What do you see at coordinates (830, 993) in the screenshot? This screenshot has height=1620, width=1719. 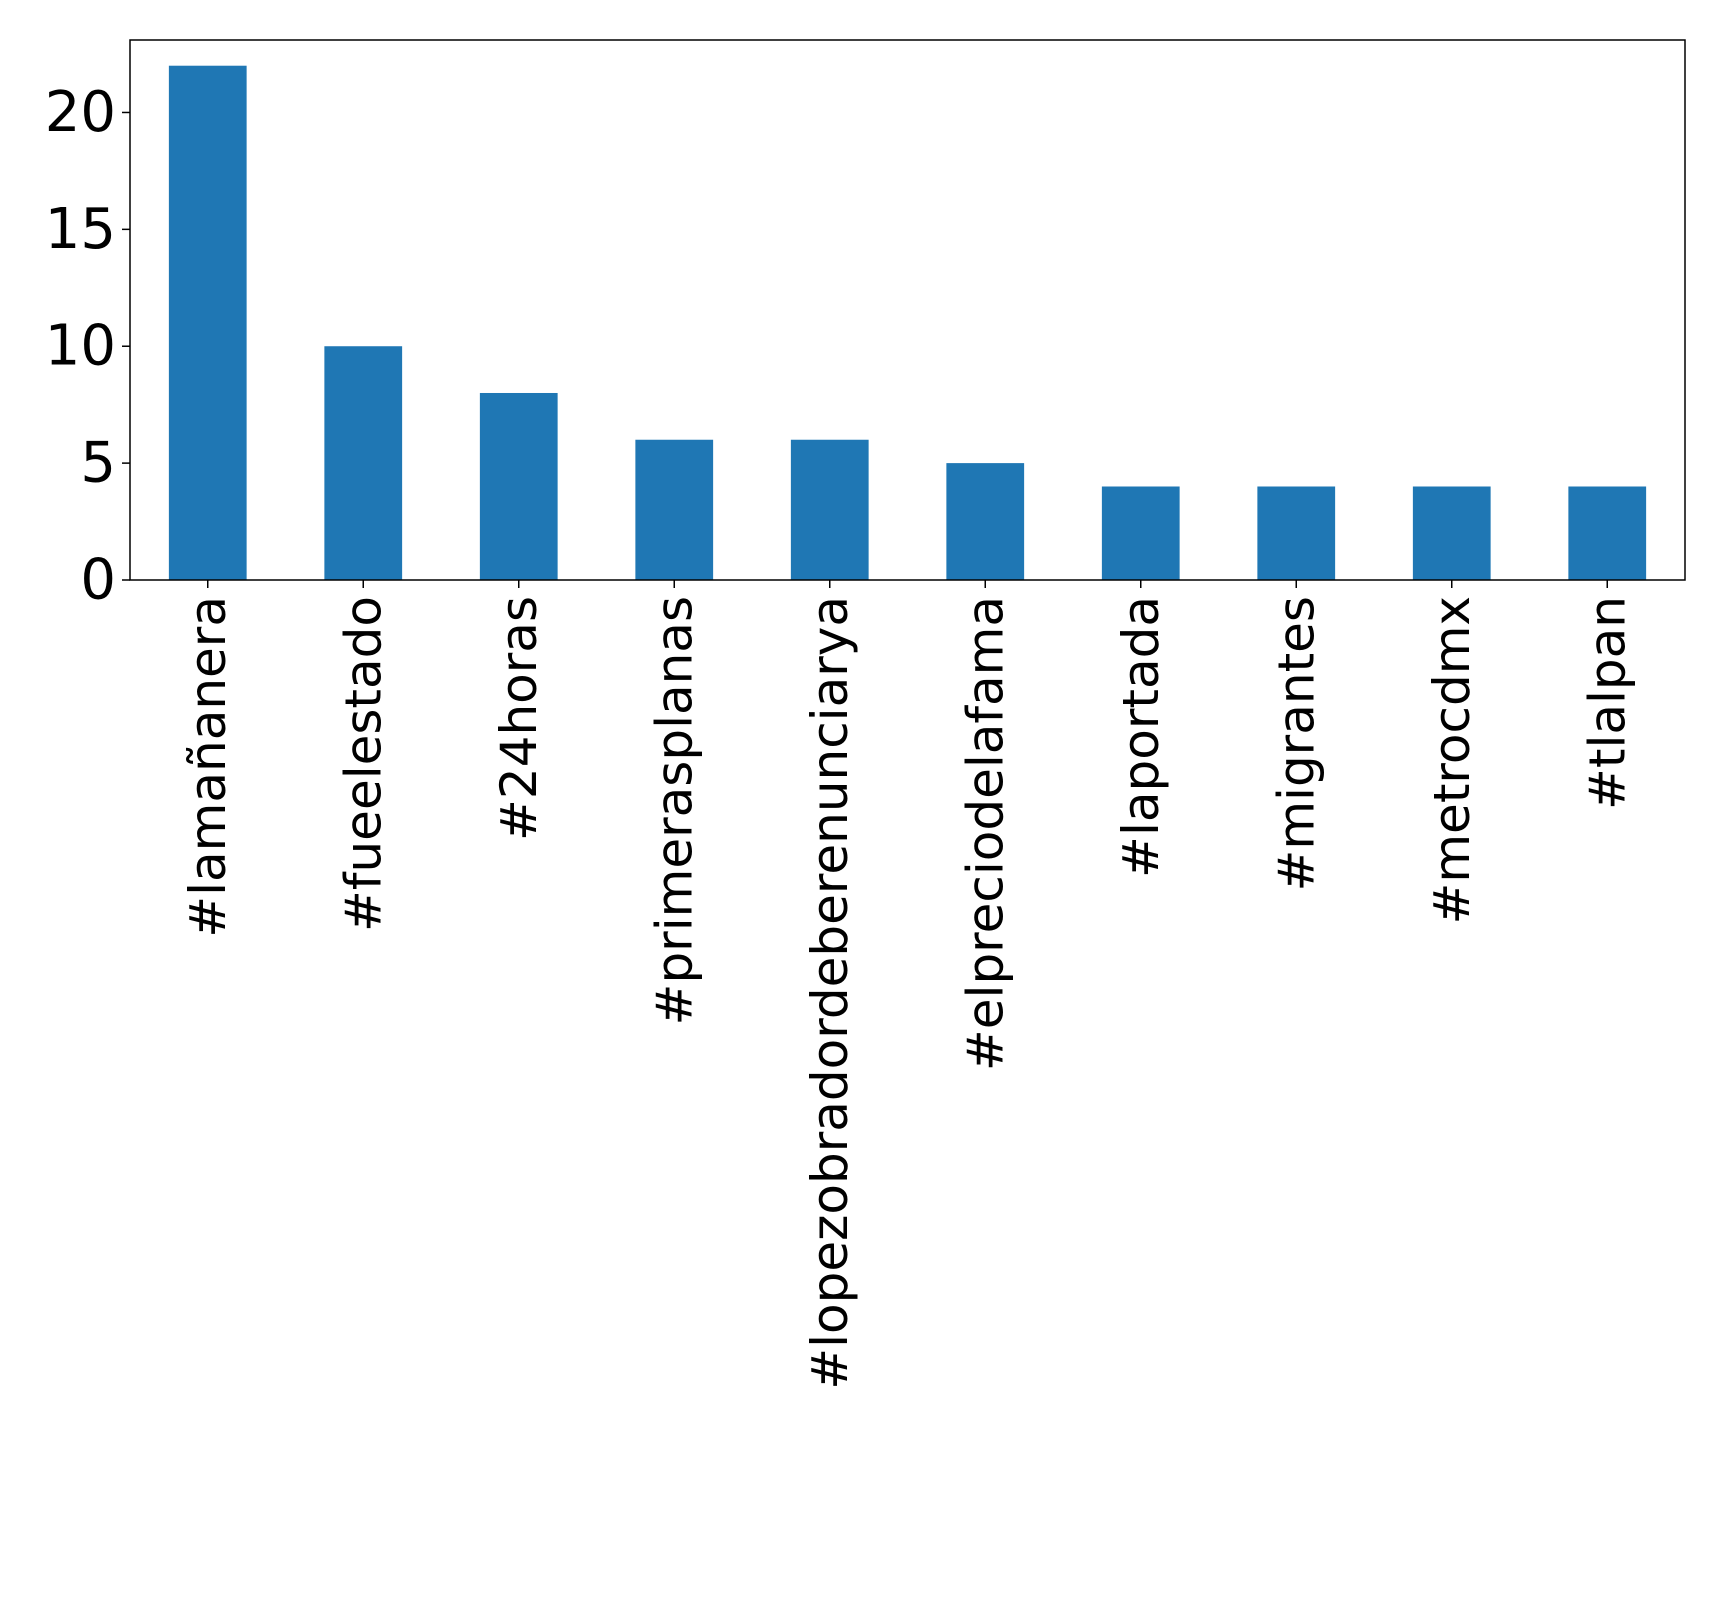 I see `x-tick-label: #lopezobradordeberenunciarya` at bounding box center [830, 993].